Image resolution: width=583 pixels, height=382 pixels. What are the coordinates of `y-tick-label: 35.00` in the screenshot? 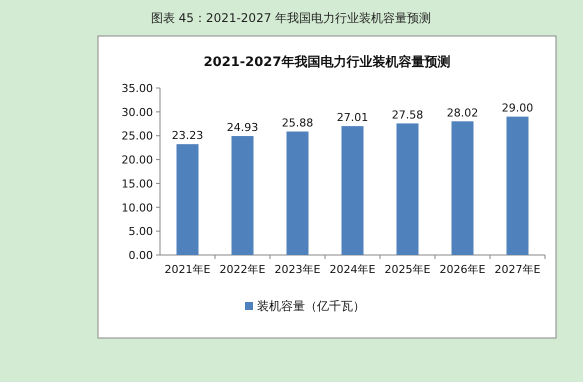 It's located at (137, 88).